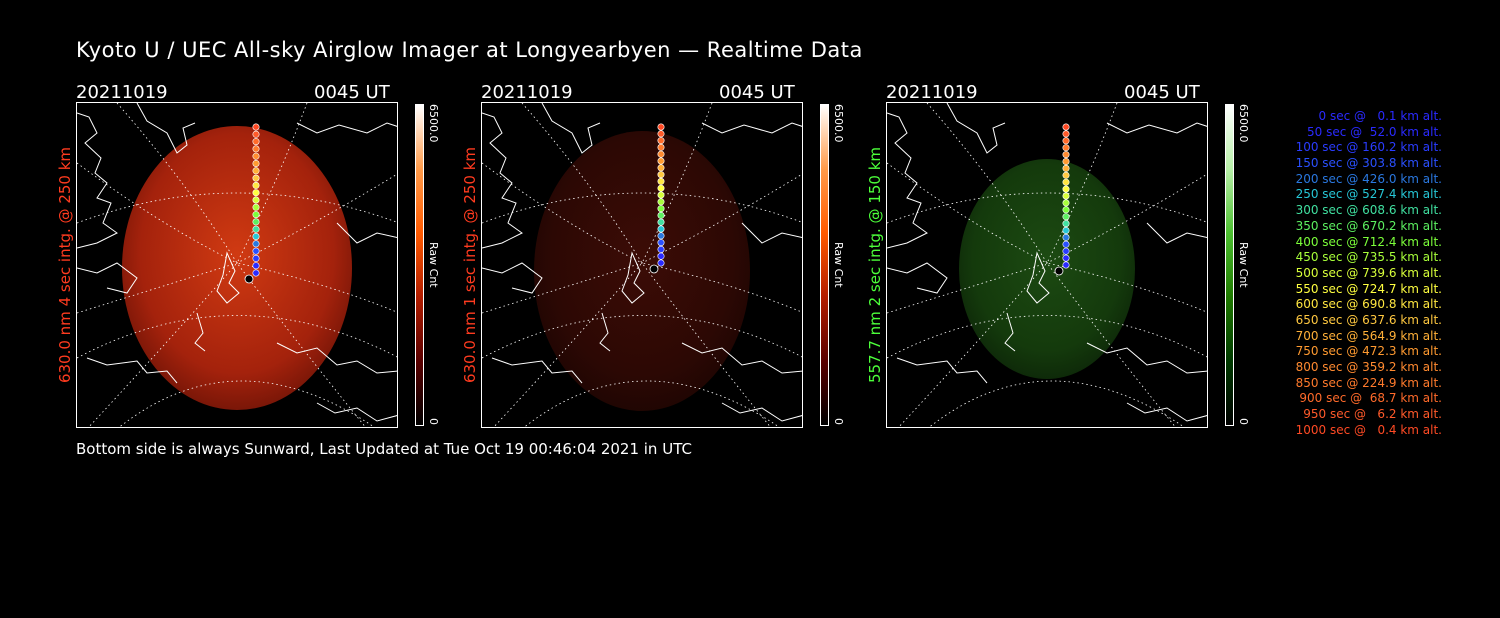 The width and height of the screenshot is (1500, 618). I want to click on legend-row: 150 sec @ 303.8 km alt., so click(1368, 163).